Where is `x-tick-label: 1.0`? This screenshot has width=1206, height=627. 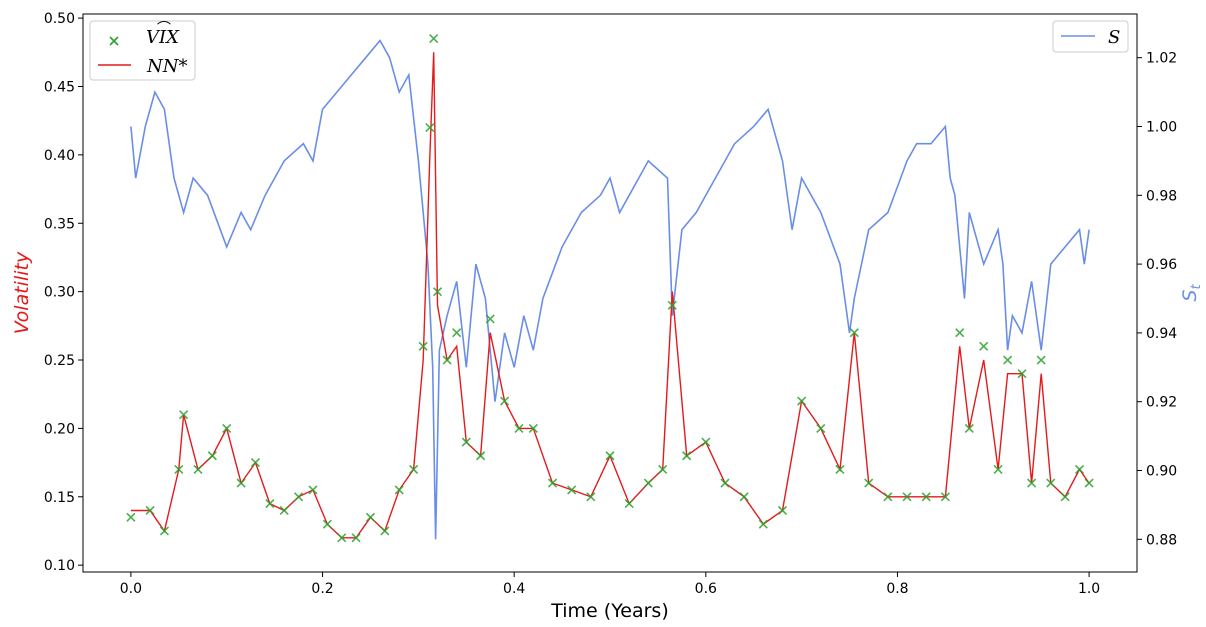 x-tick-label: 1.0 is located at coordinates (1089, 589).